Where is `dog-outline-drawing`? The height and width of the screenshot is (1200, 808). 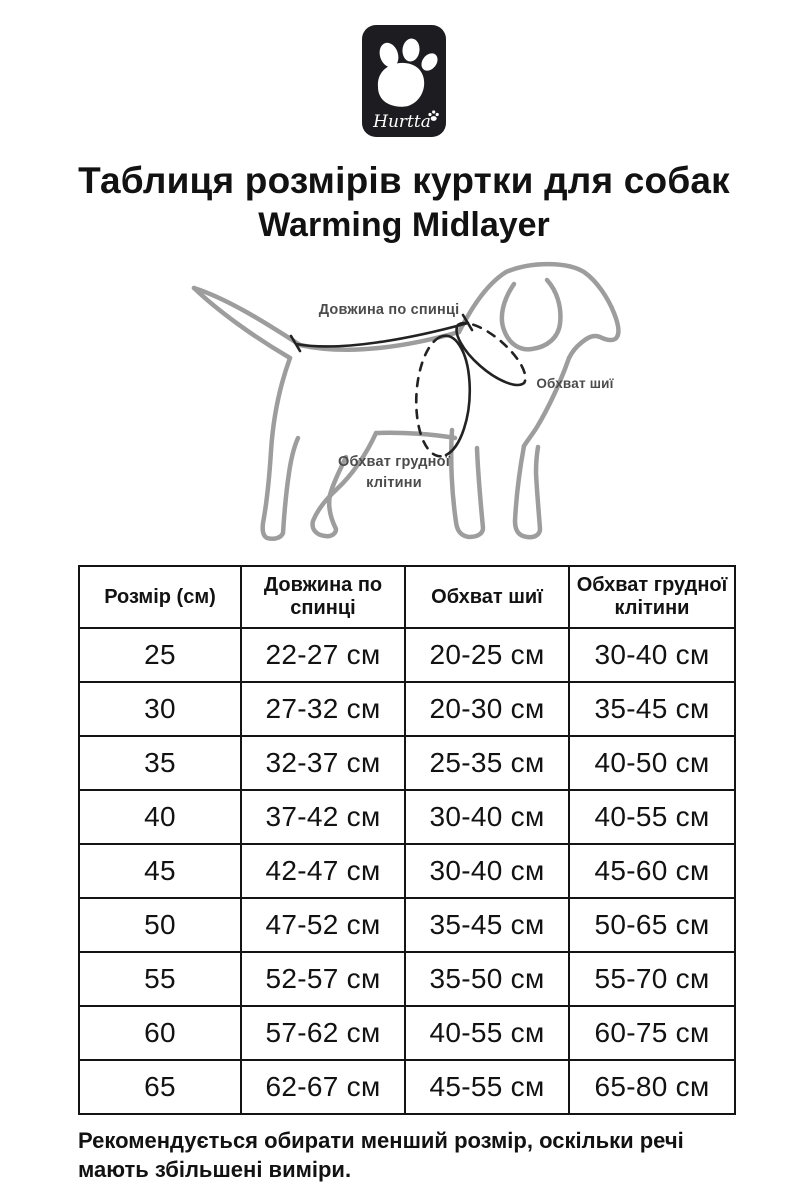
dog-outline-drawing is located at coordinates (406, 401).